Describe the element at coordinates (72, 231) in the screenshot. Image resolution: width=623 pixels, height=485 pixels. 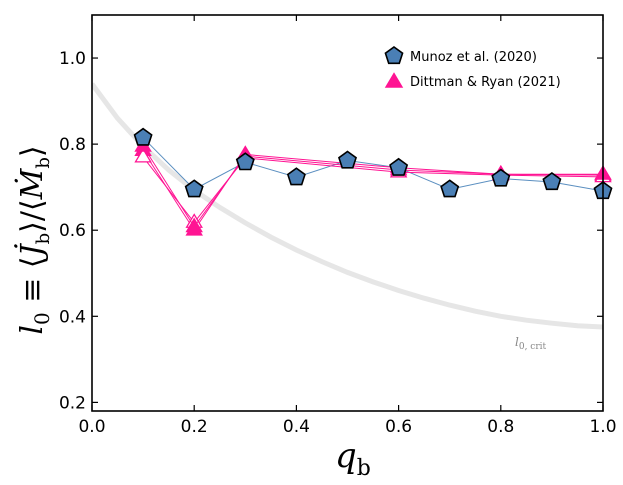
I see `y-tick-label-2: 0.6` at that location.